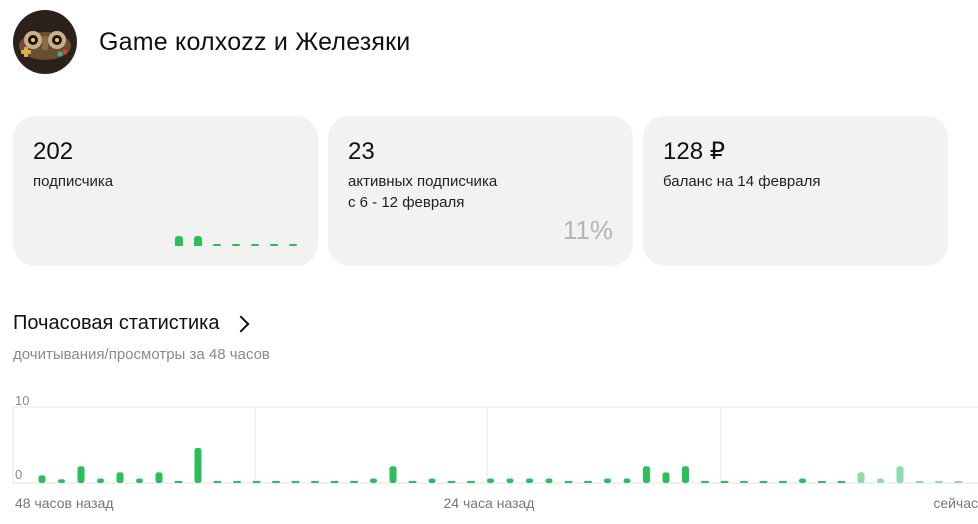 This screenshot has width=978, height=524. Describe the element at coordinates (795, 191) in the screenshot. I see `balance-card: 128 ₽ баланс на 14 февраля` at that location.